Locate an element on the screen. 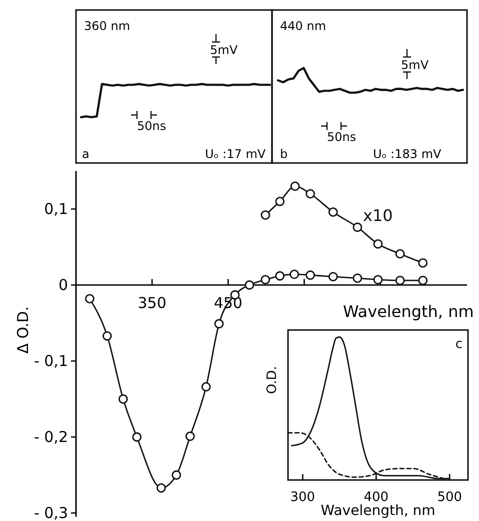  text: 5mV is located at coordinates (224, 50).